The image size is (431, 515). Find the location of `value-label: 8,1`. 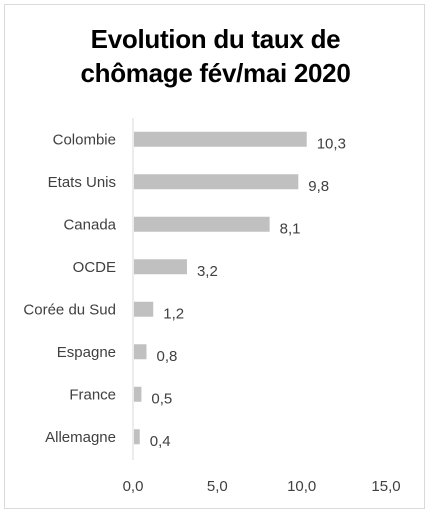

value-label: 8,1 is located at coordinates (290, 228).